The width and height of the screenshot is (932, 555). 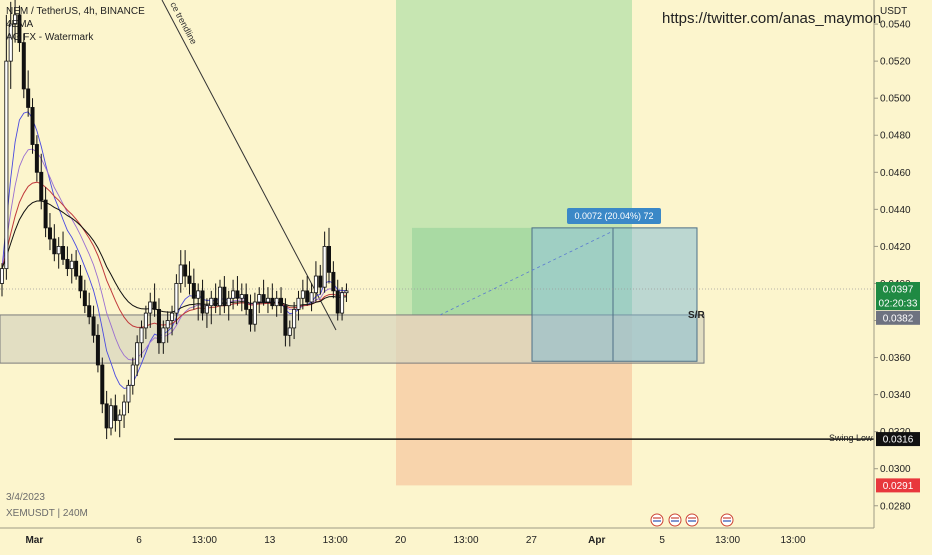 What do you see at coordinates (898, 439) in the screenshot?
I see `swing-low-badge-bg` at bounding box center [898, 439].